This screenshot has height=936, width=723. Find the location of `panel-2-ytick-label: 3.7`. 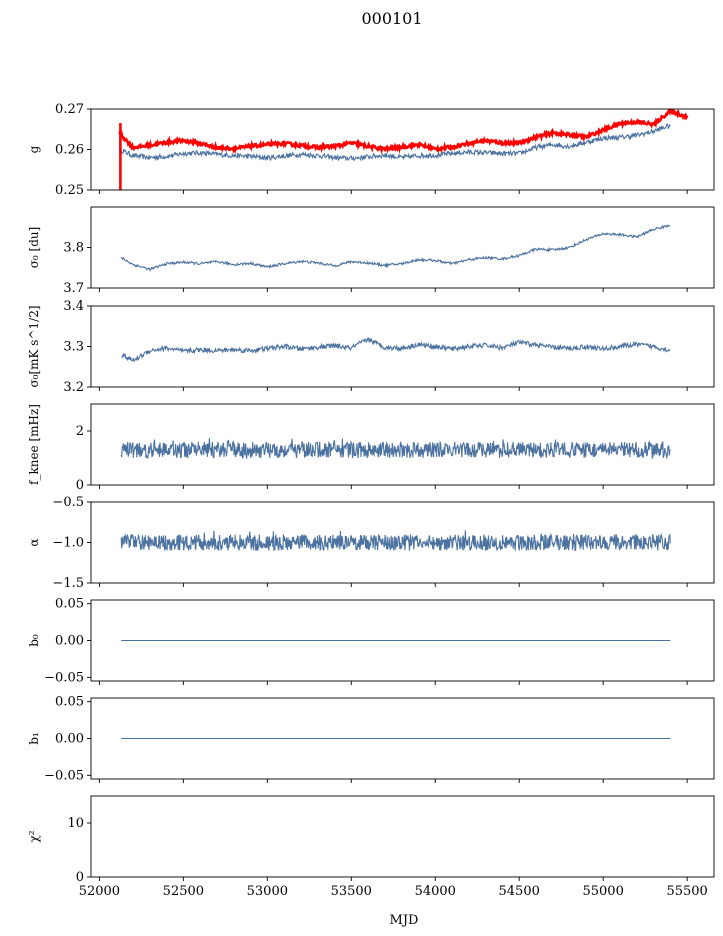

panel-2-ytick-label: 3.7 is located at coordinates (73, 288).